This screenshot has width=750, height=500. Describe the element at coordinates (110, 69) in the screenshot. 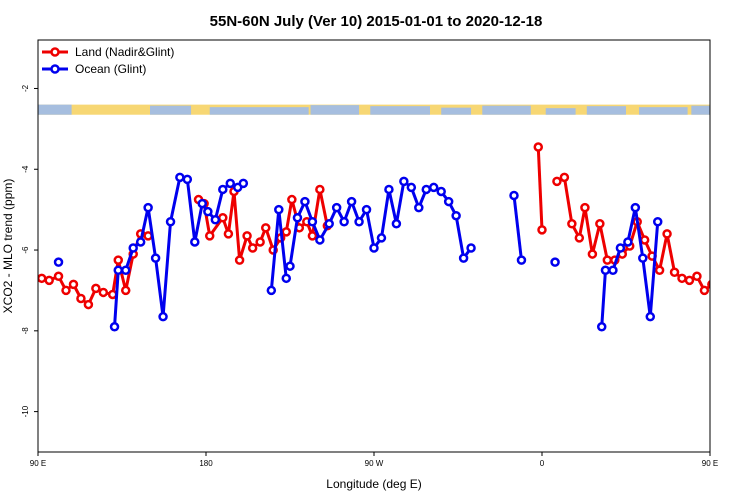

I see `legend-ocean-label: Ocean (Glint)` at that location.